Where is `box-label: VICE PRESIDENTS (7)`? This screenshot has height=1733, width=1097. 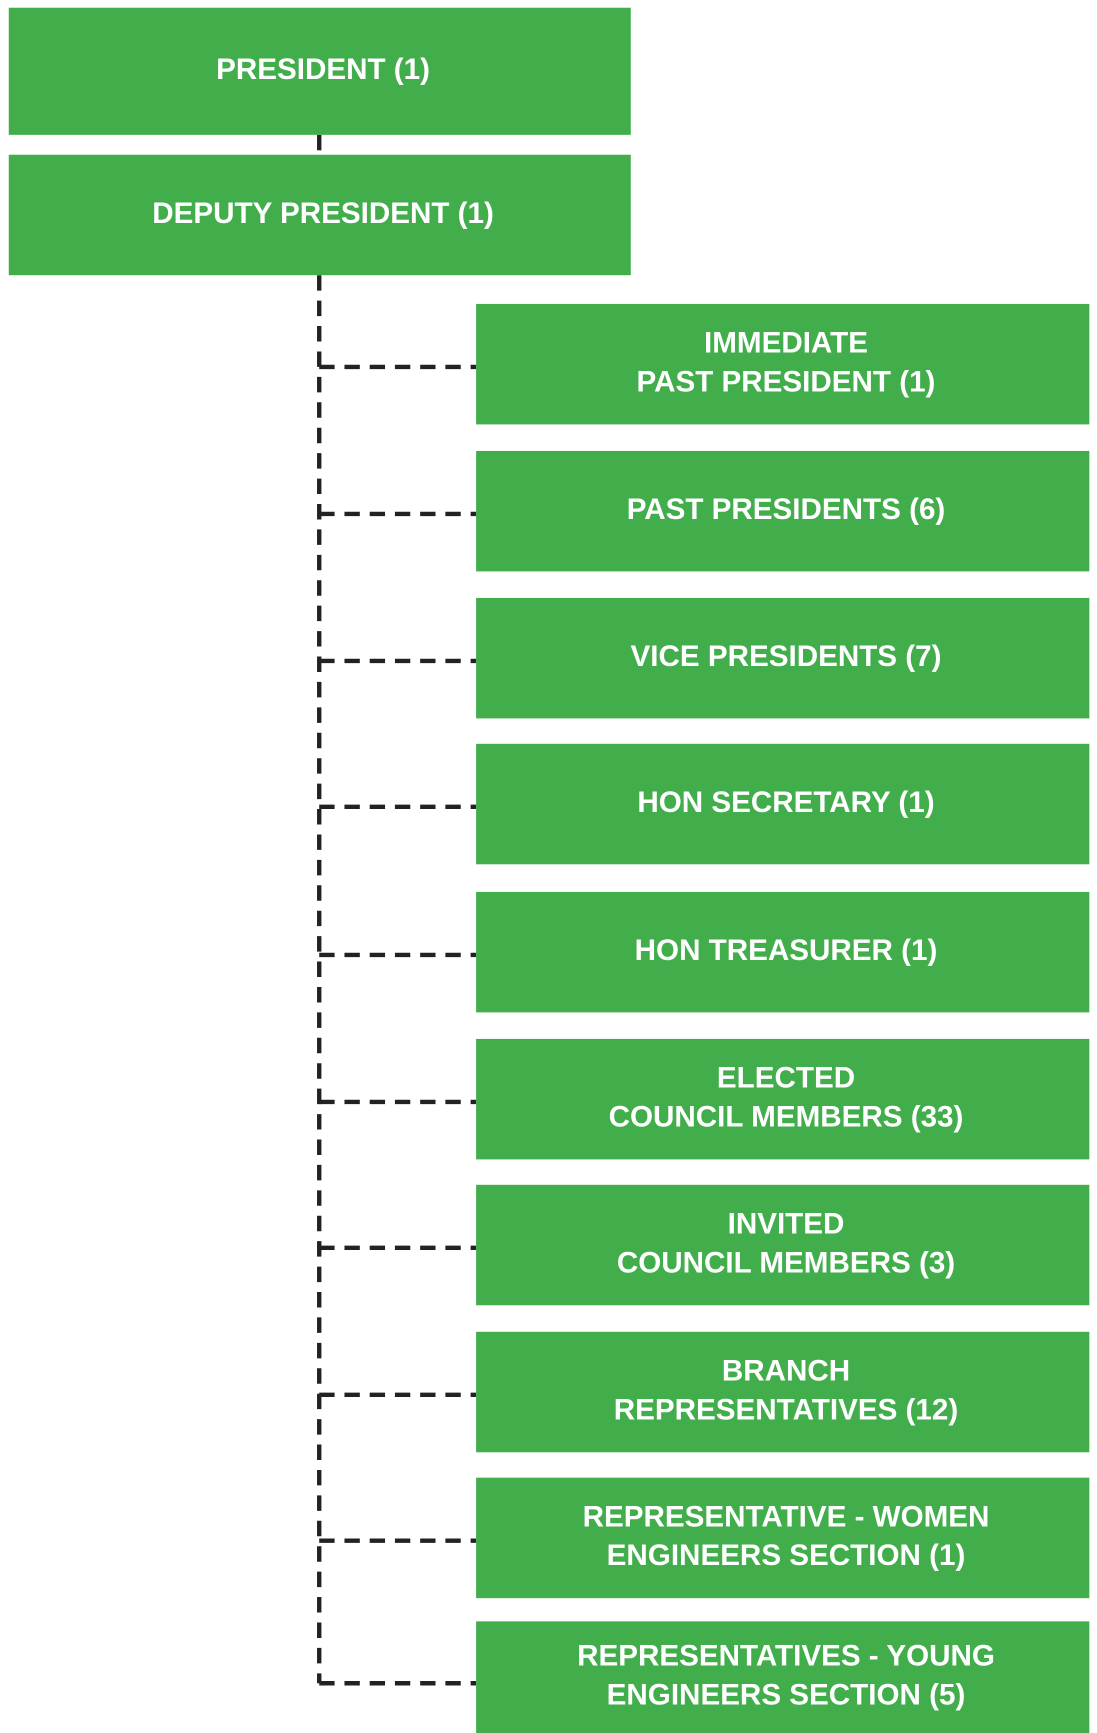 box-label: VICE PRESIDENTS (7) is located at coordinates (786, 656).